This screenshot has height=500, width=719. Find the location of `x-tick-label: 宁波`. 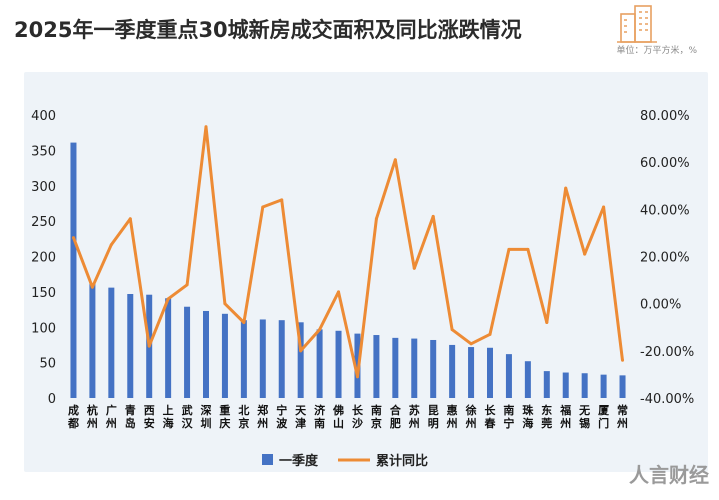

x-tick-label: 宁波 is located at coordinates (282, 416).